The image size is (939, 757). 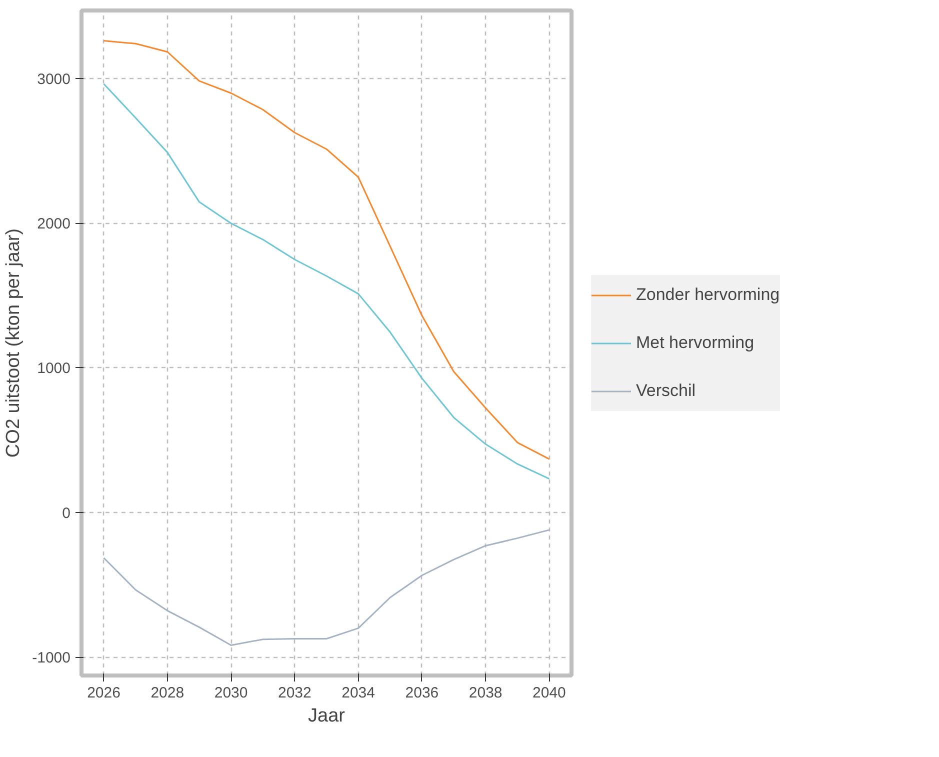 What do you see at coordinates (167, 693) in the screenshot?
I see `x-tick-label: 2028` at bounding box center [167, 693].